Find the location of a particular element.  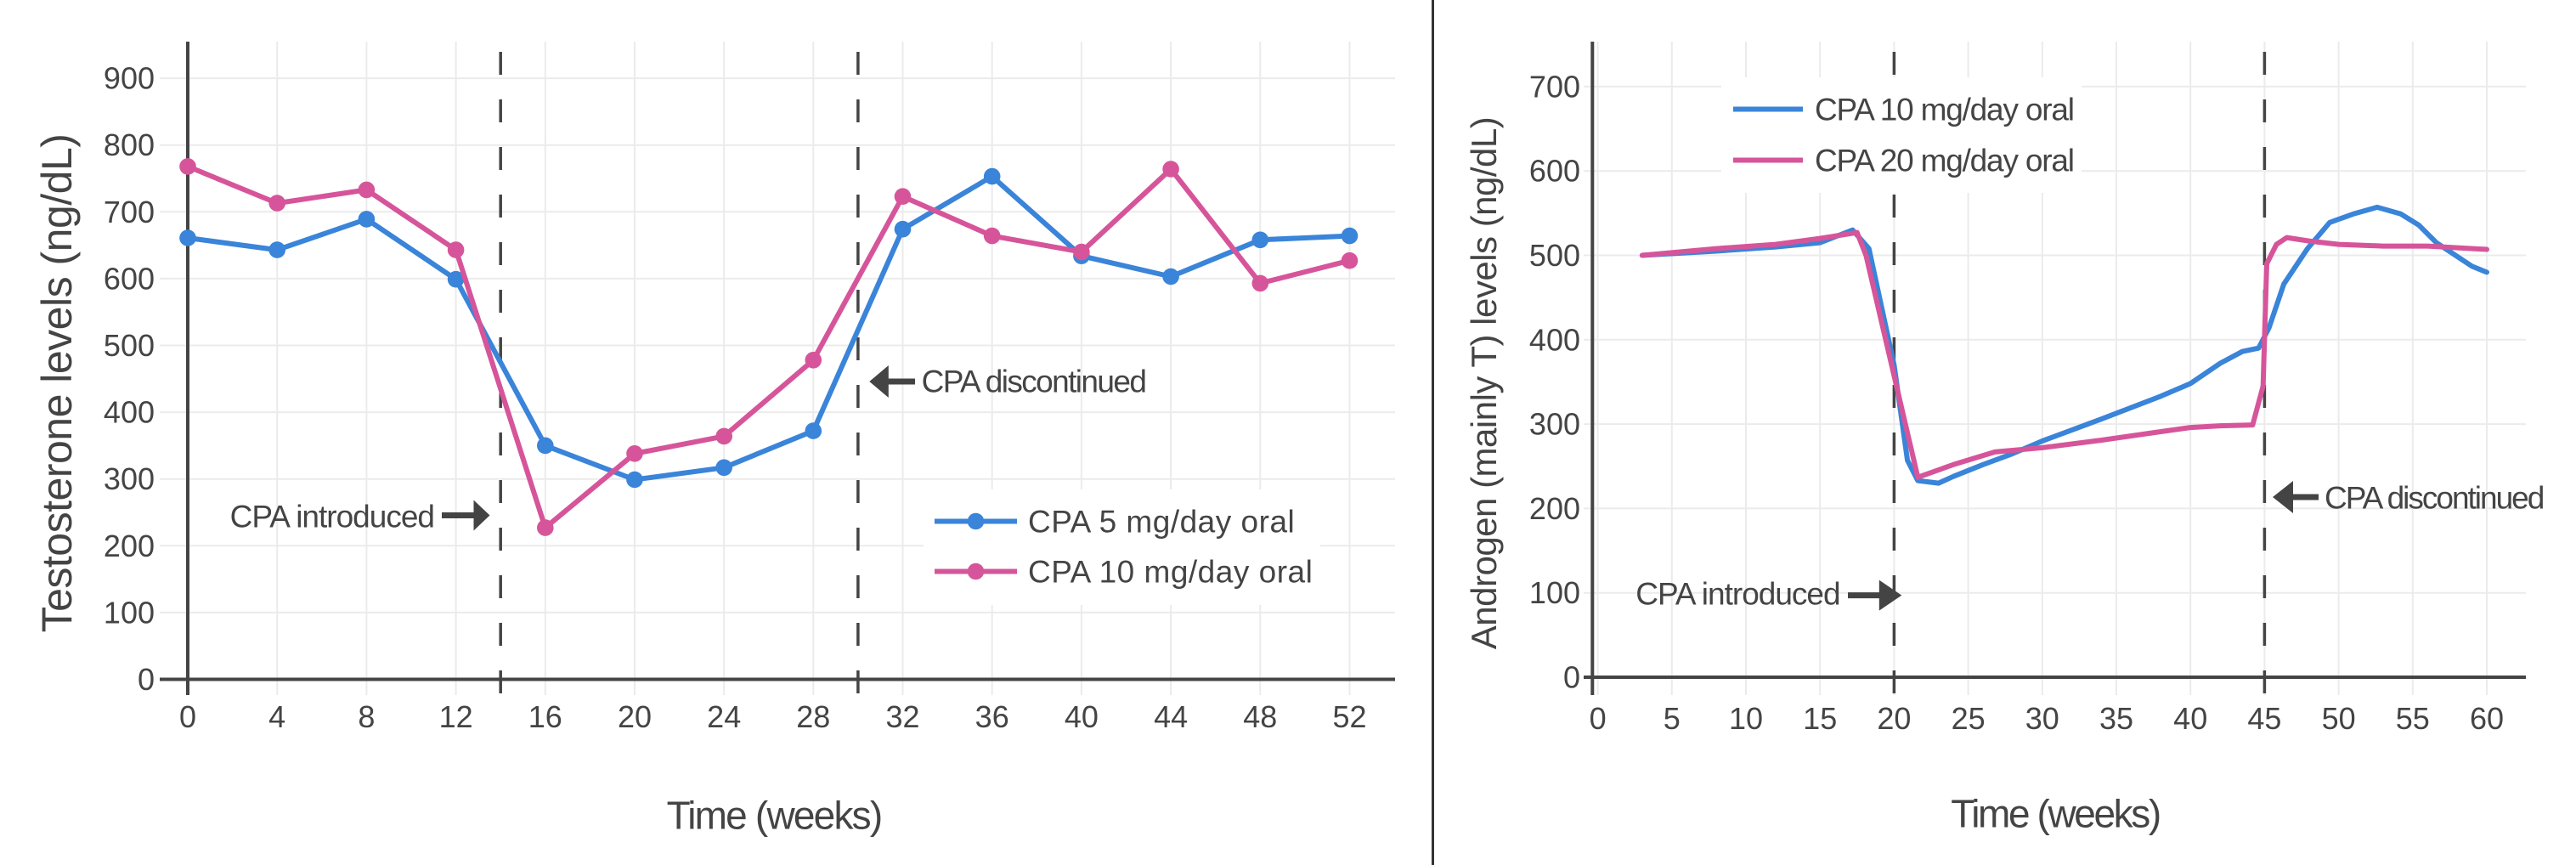

svg-text: 60 is located at coordinates (2487, 718).